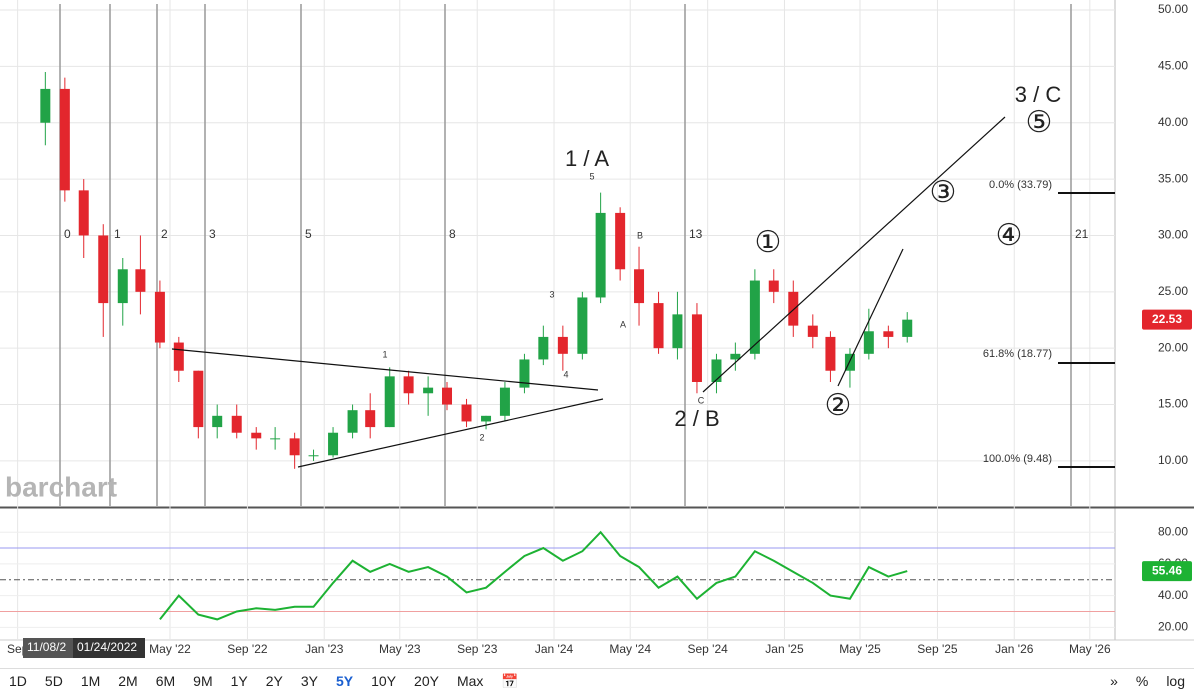 This screenshot has width=1194, height=693. What do you see at coordinates (707, 649) in the screenshot?
I see `x-tick-label: Sep '24` at bounding box center [707, 649].